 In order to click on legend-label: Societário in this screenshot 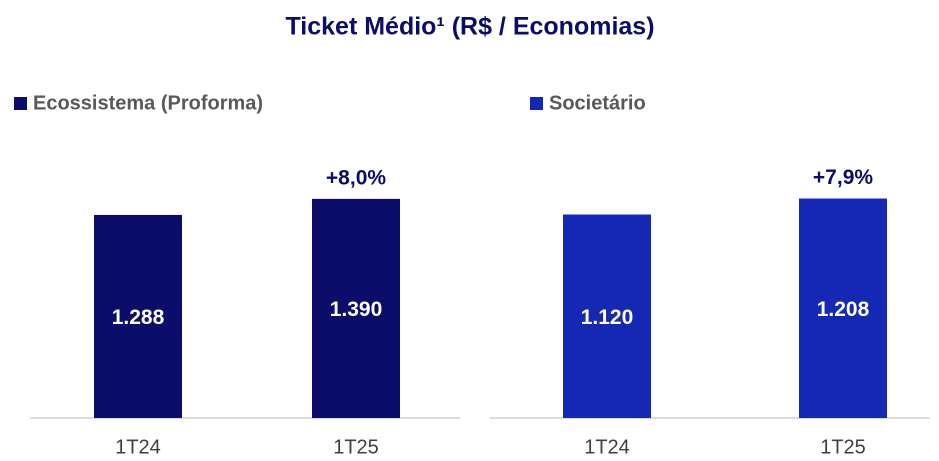, I will do `click(597, 103)`.